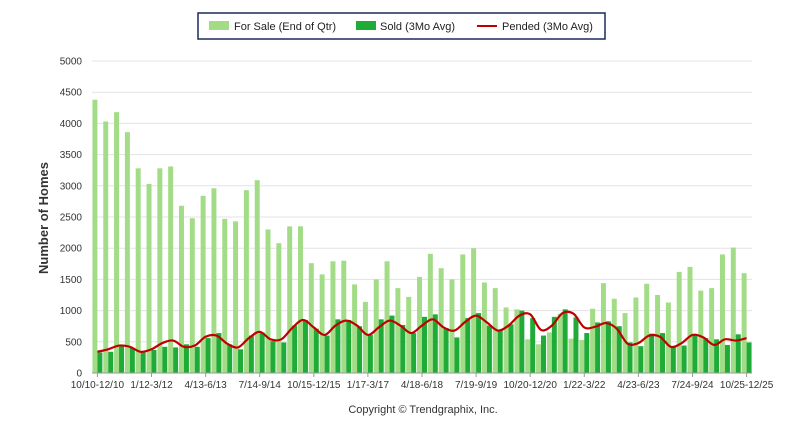 Image resolution: width=800 pixels, height=439 pixels. What do you see at coordinates (43, 218) in the screenshot?
I see `y-axis-label: Number of Homes` at bounding box center [43, 218].